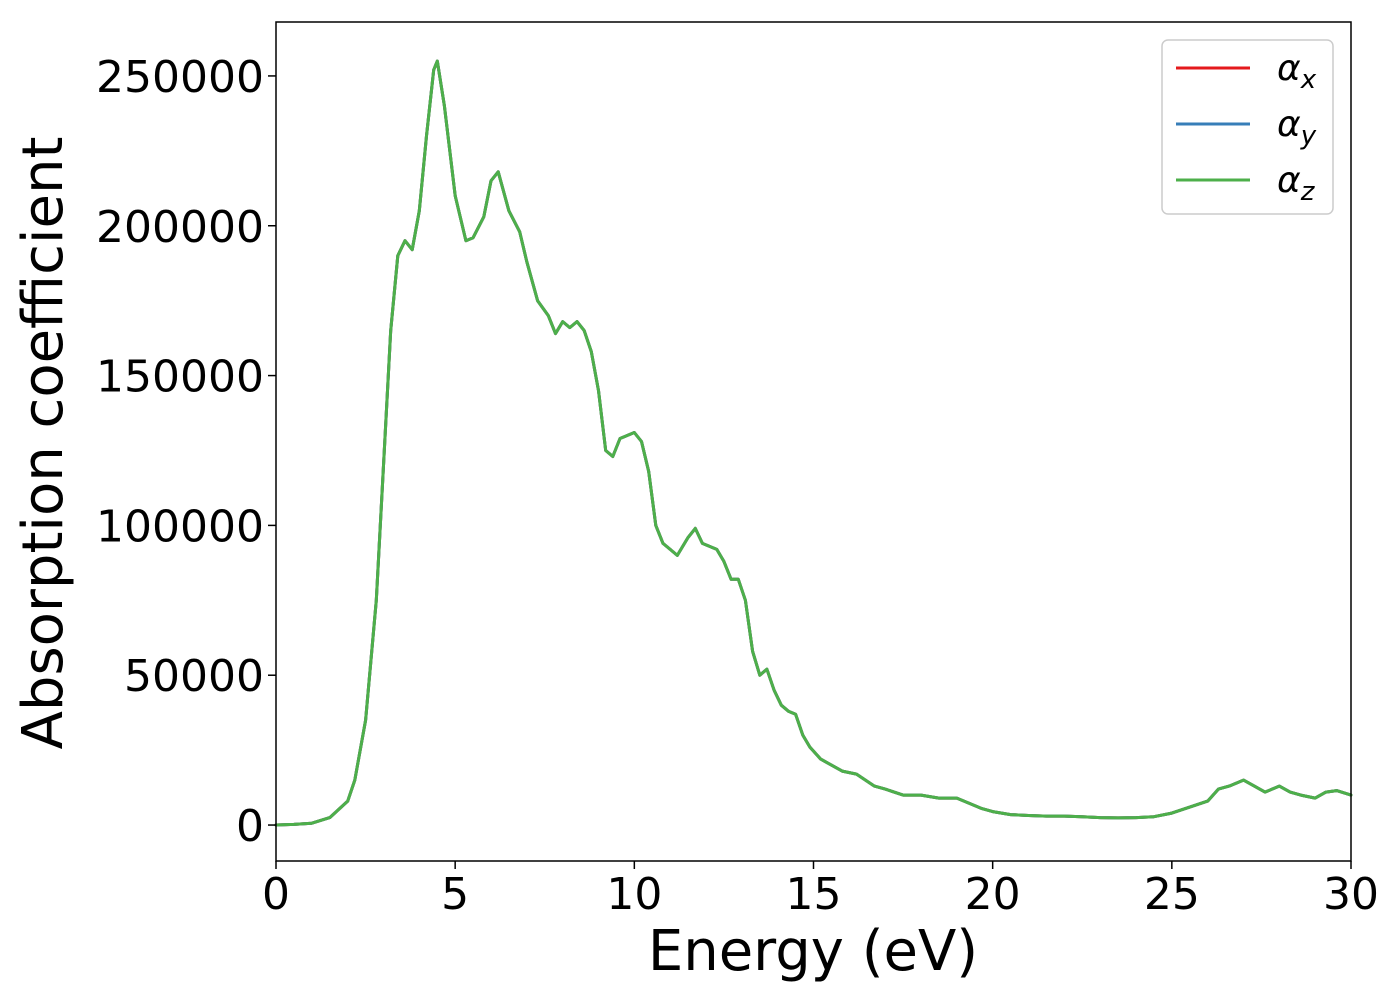  Describe the element at coordinates (180, 377) in the screenshot. I see `y-tick-label: 150000` at that location.